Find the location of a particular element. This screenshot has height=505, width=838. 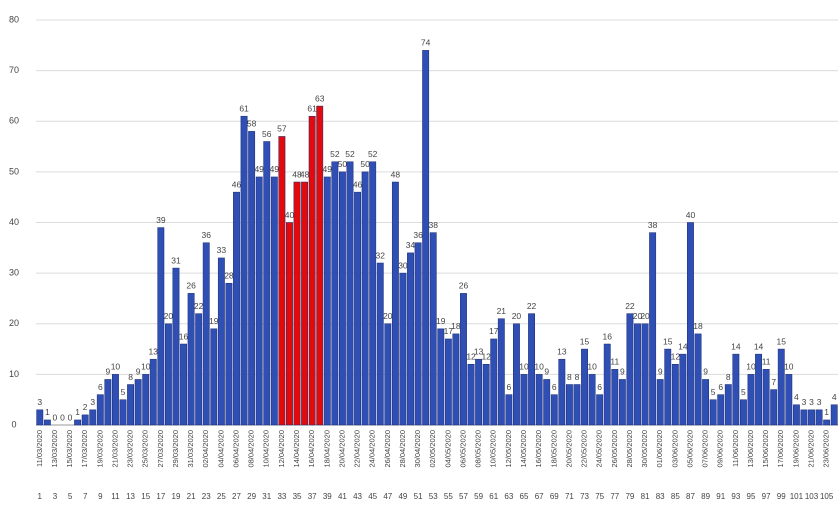

data-label: 4 is located at coordinates (796, 397).